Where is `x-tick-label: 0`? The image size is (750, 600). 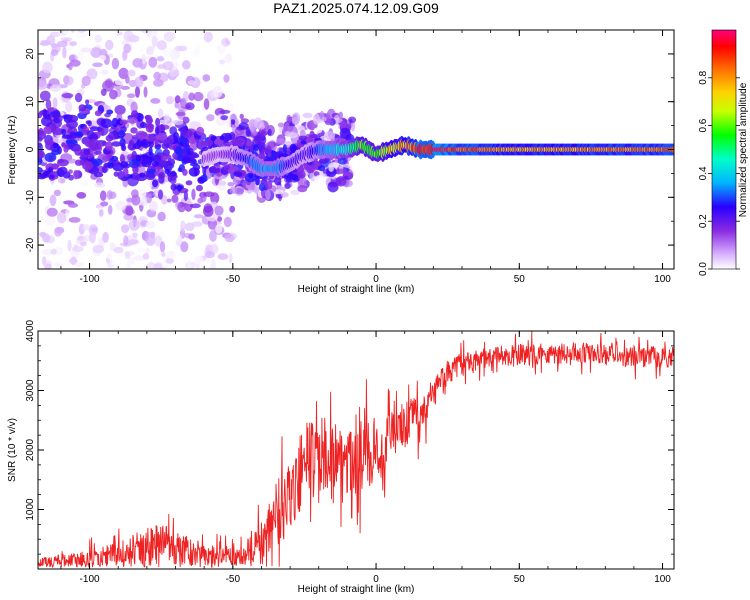 x-tick-label: 0 is located at coordinates (376, 279).